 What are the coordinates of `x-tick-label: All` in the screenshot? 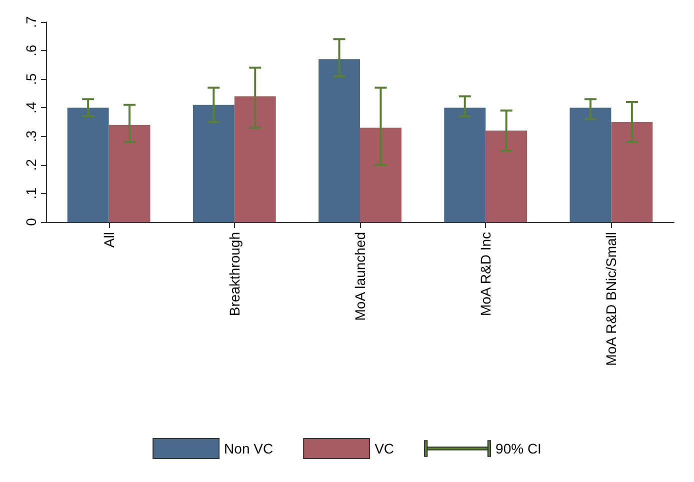 It's located at (108, 240).